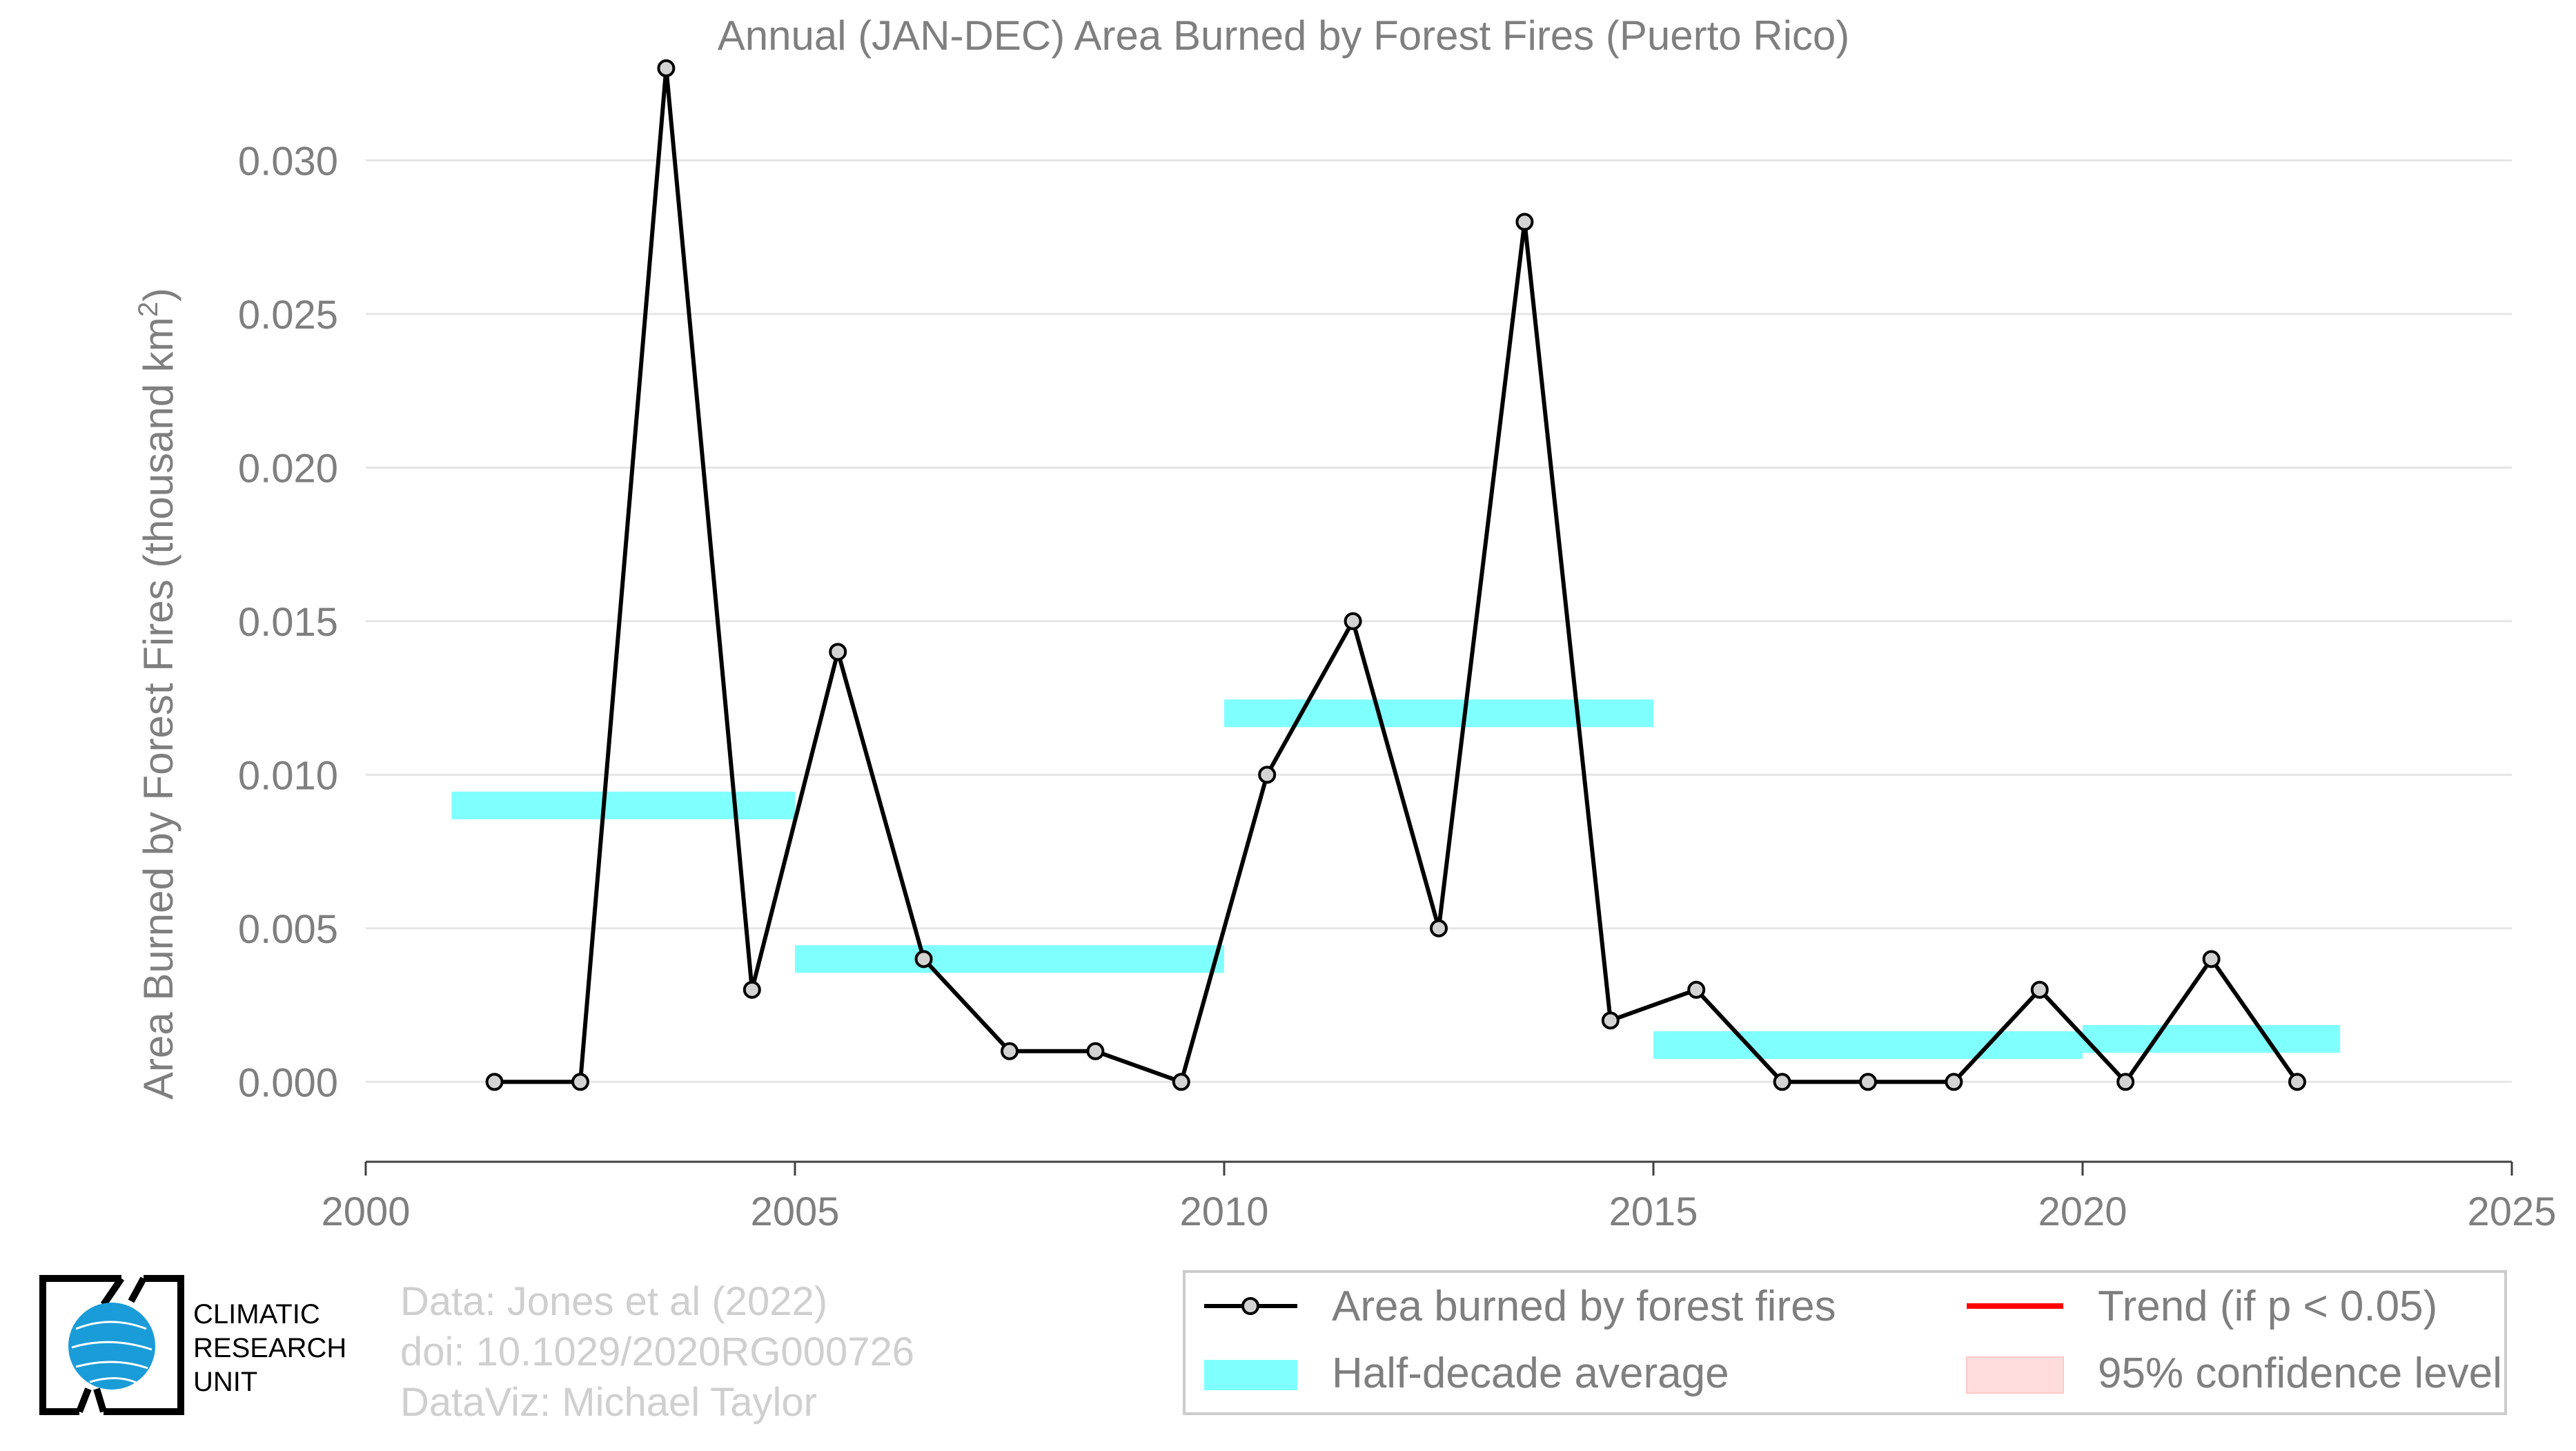 The height and width of the screenshot is (1451, 2576). I want to click on legend-label-half-decade: Half-decade average, so click(1530, 1373).